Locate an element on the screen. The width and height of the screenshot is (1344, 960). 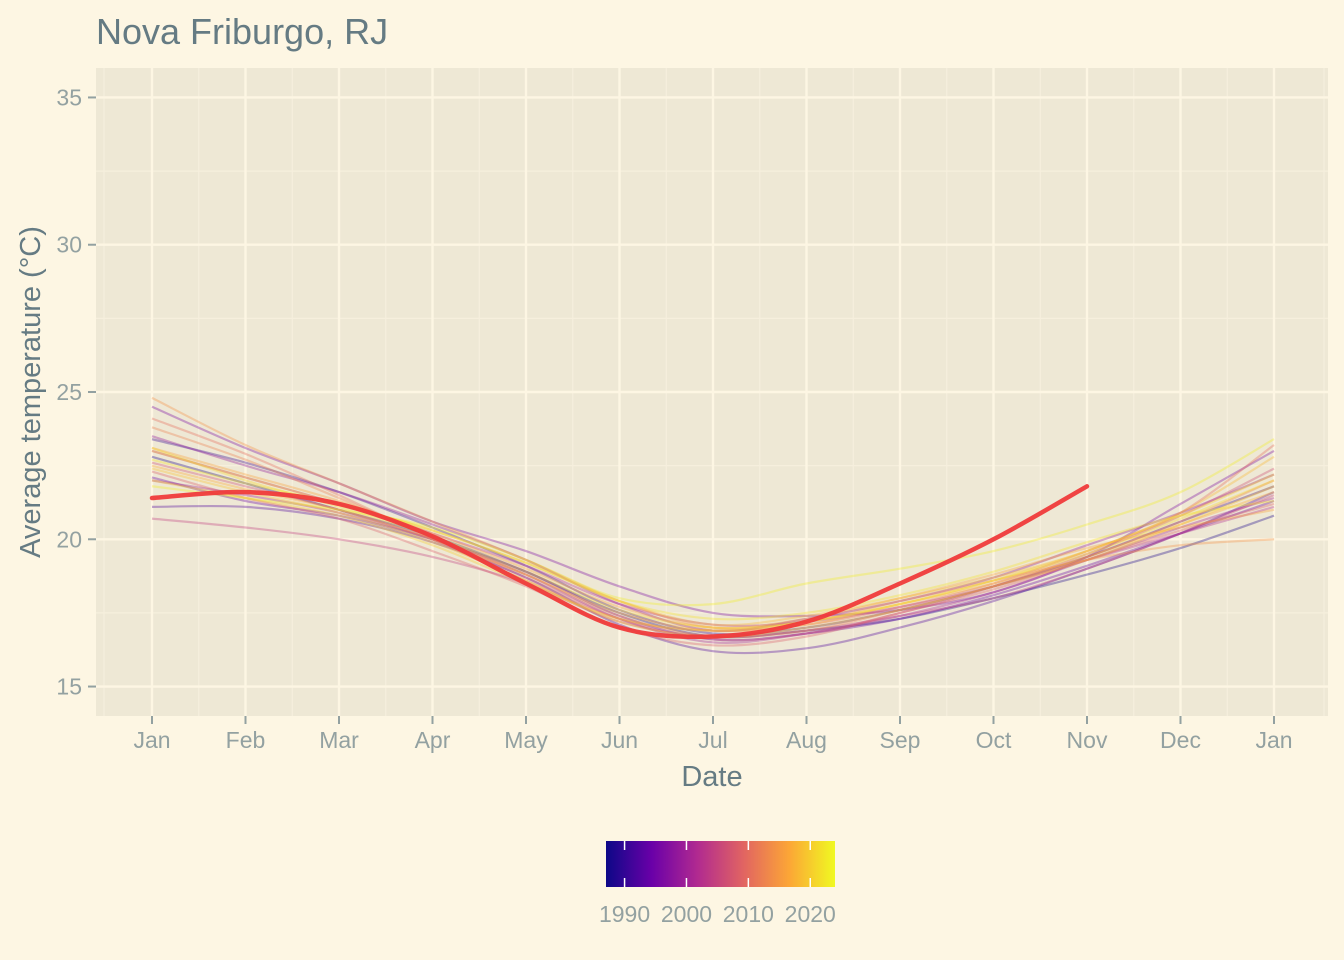
x-tick-label: Dec is located at coordinates (1180, 740).